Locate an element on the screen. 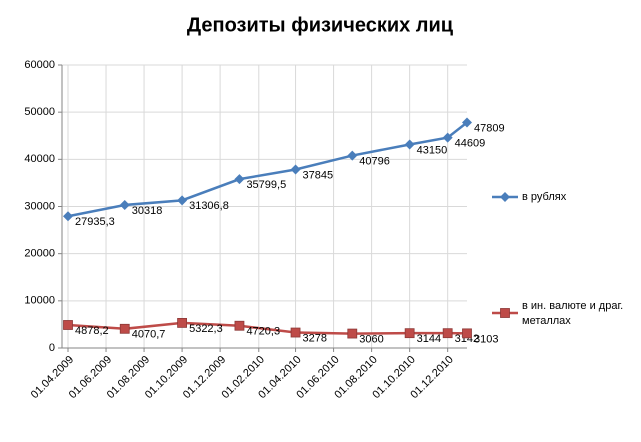 The height and width of the screenshot is (442, 641). legend-line-1: в ин. валюте и драг. is located at coordinates (572, 306).